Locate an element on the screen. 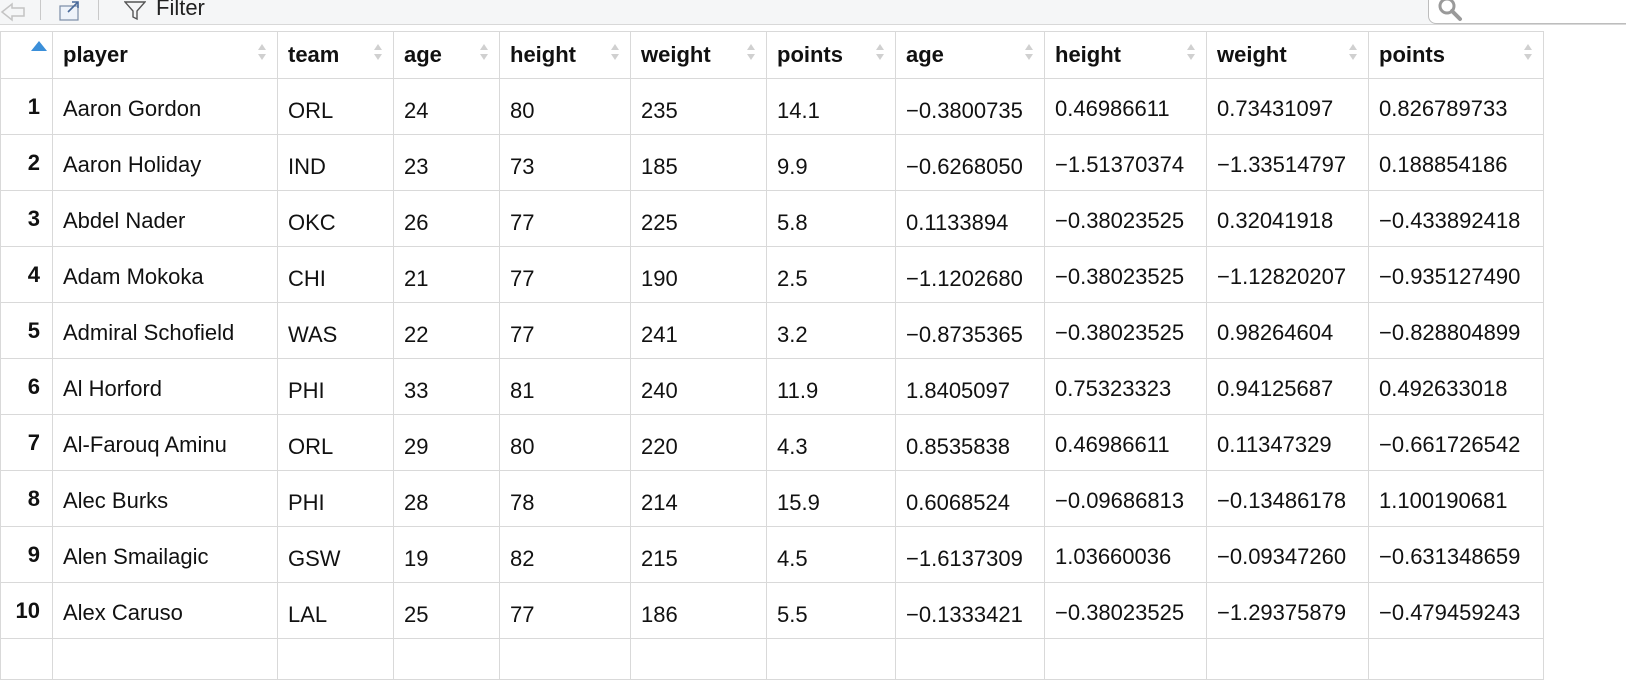 The height and width of the screenshot is (680, 1626). row-number: 7 is located at coordinates (26, 442).